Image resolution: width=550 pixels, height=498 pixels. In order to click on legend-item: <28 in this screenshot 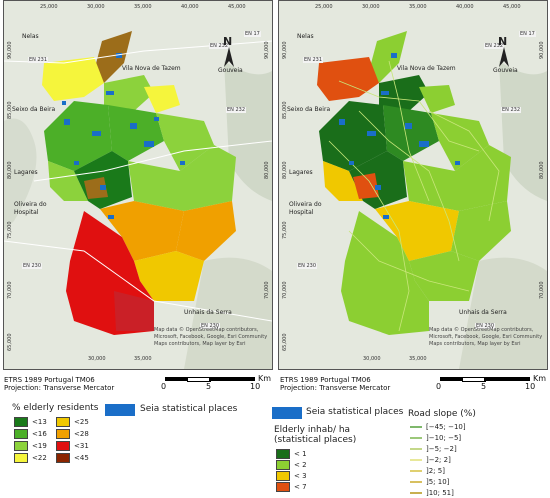, I will do `click(72, 434)`.